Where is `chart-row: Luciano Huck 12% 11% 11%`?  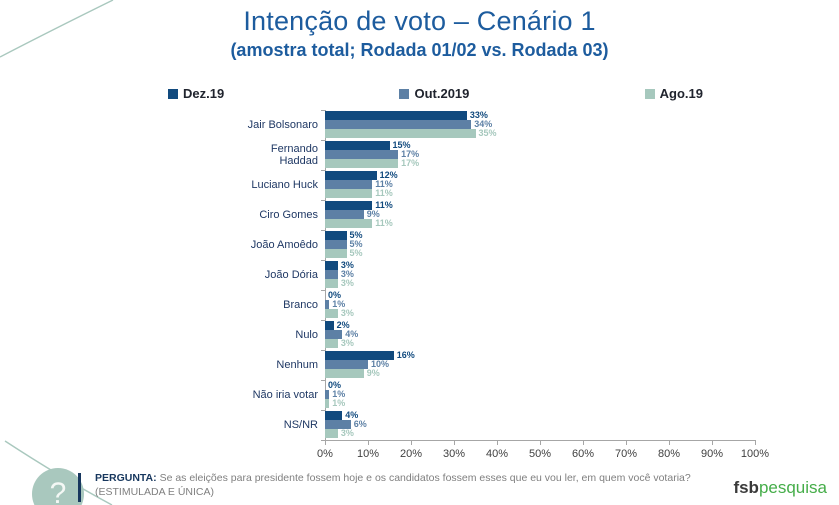 chart-row: Luciano Huck 12% 11% 11% is located at coordinates (494, 185).